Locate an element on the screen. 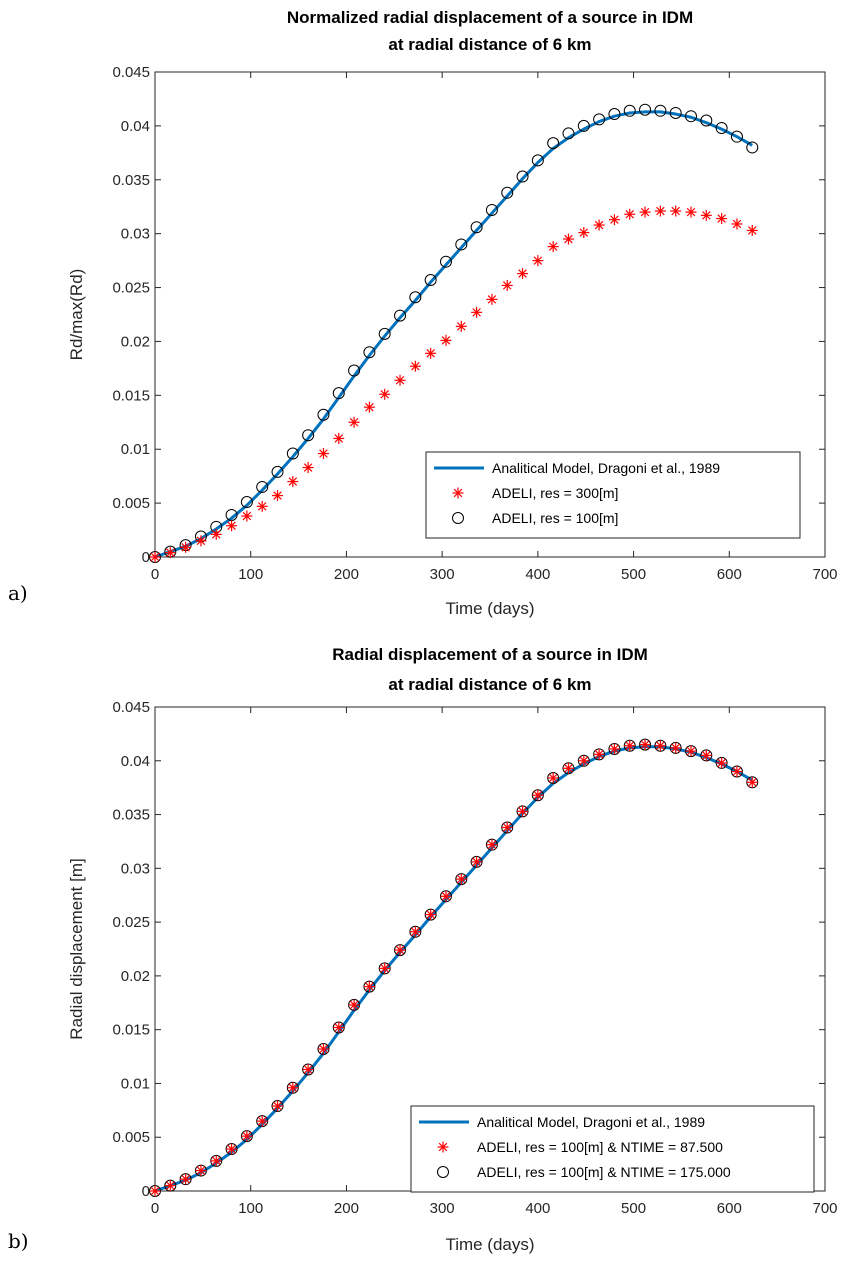 Image resolution: width=844 pixels, height=1268 pixels. y-axis-label: Radial displacement [m] is located at coordinates (76, 948).